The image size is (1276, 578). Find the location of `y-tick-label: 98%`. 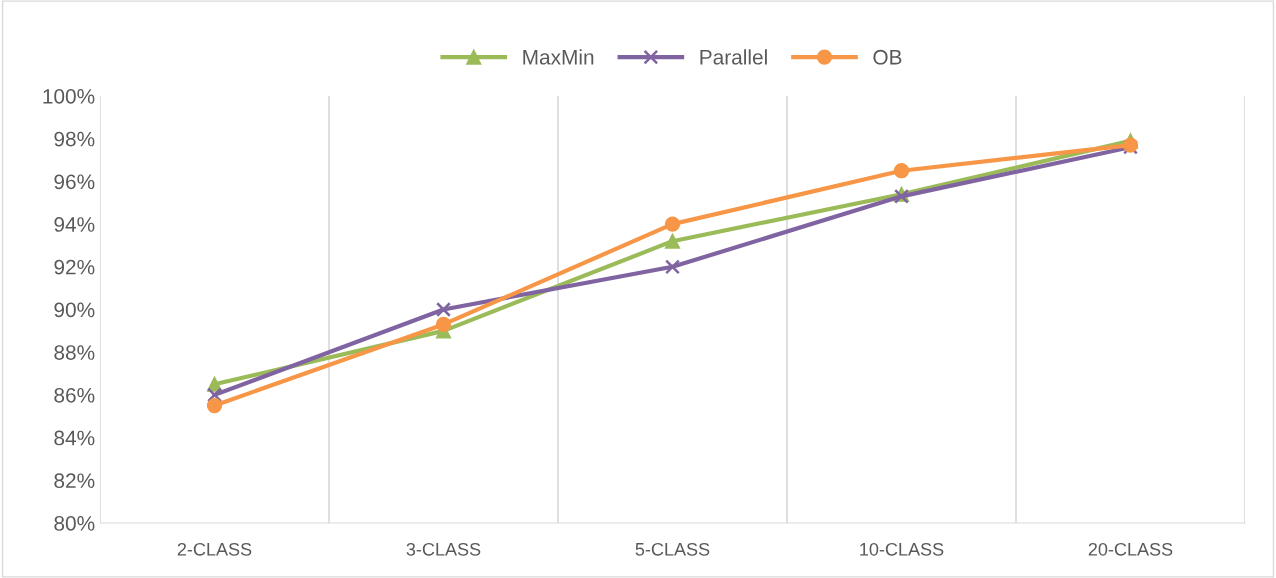

y-tick-label: 98% is located at coordinates (74, 139).